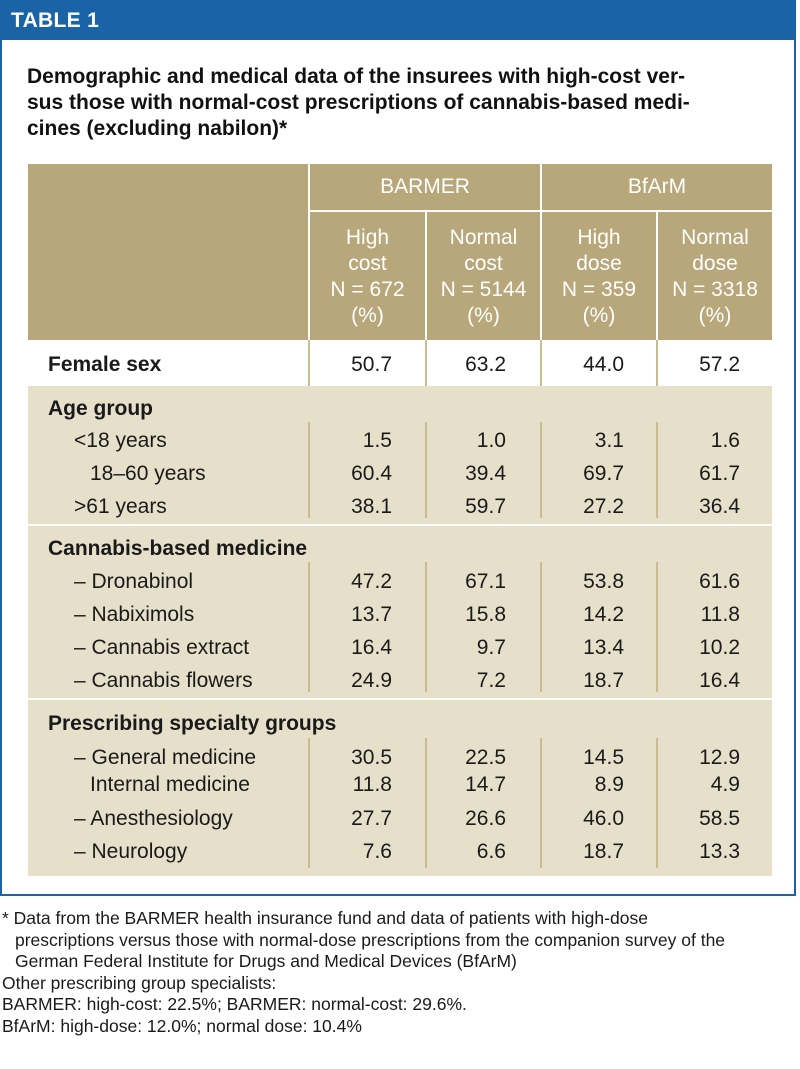 Image resolution: width=800 pixels, height=1069 pixels. Describe the element at coordinates (134, 581) in the screenshot. I see `row-label: – Dronabinol` at that location.